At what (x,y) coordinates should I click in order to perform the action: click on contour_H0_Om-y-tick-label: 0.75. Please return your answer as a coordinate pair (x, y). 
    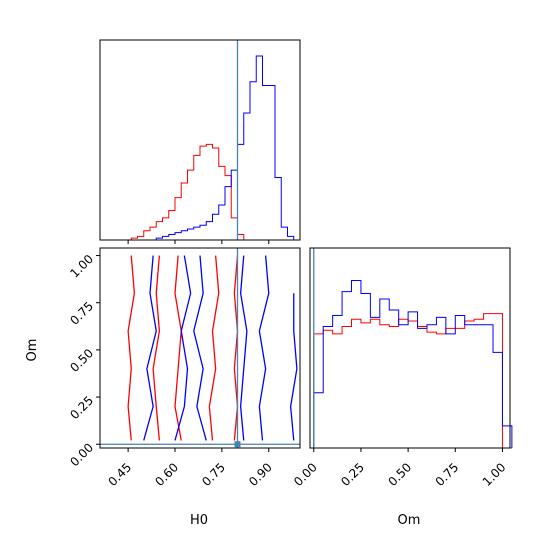
    Looking at the image, I should click on (81, 313).